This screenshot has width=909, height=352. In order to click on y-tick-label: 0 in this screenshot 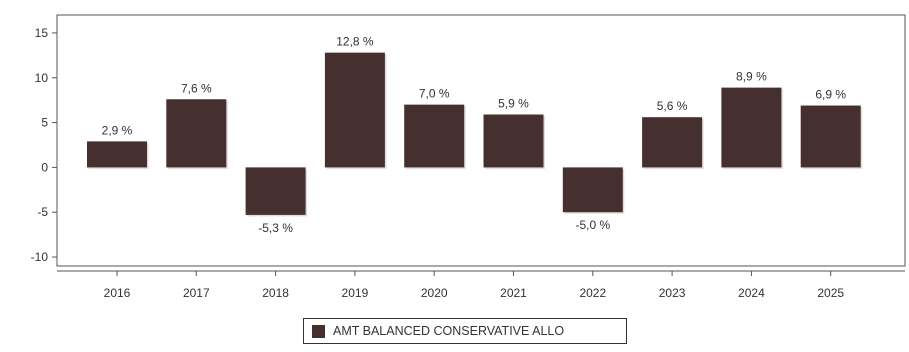, I will do `click(44, 167)`.